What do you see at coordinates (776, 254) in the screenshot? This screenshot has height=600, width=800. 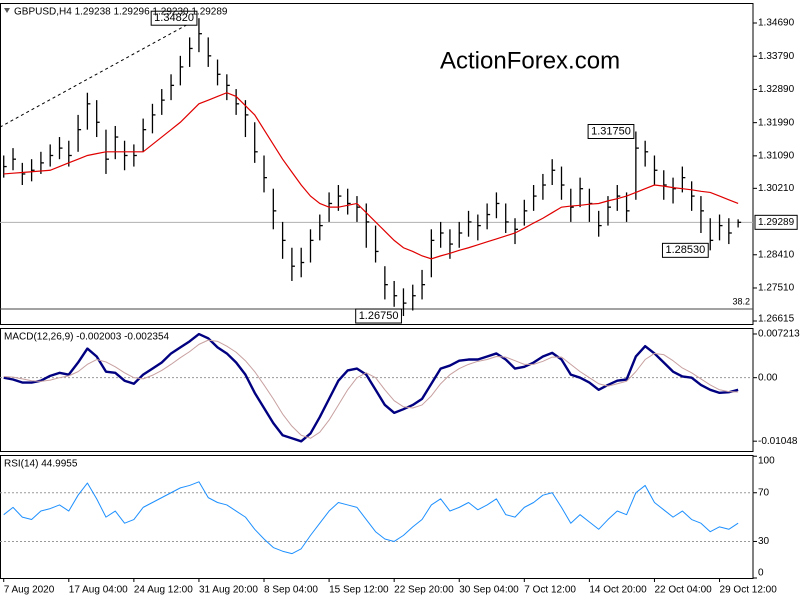 I see `y-tick-label: 1.28410` at bounding box center [776, 254].